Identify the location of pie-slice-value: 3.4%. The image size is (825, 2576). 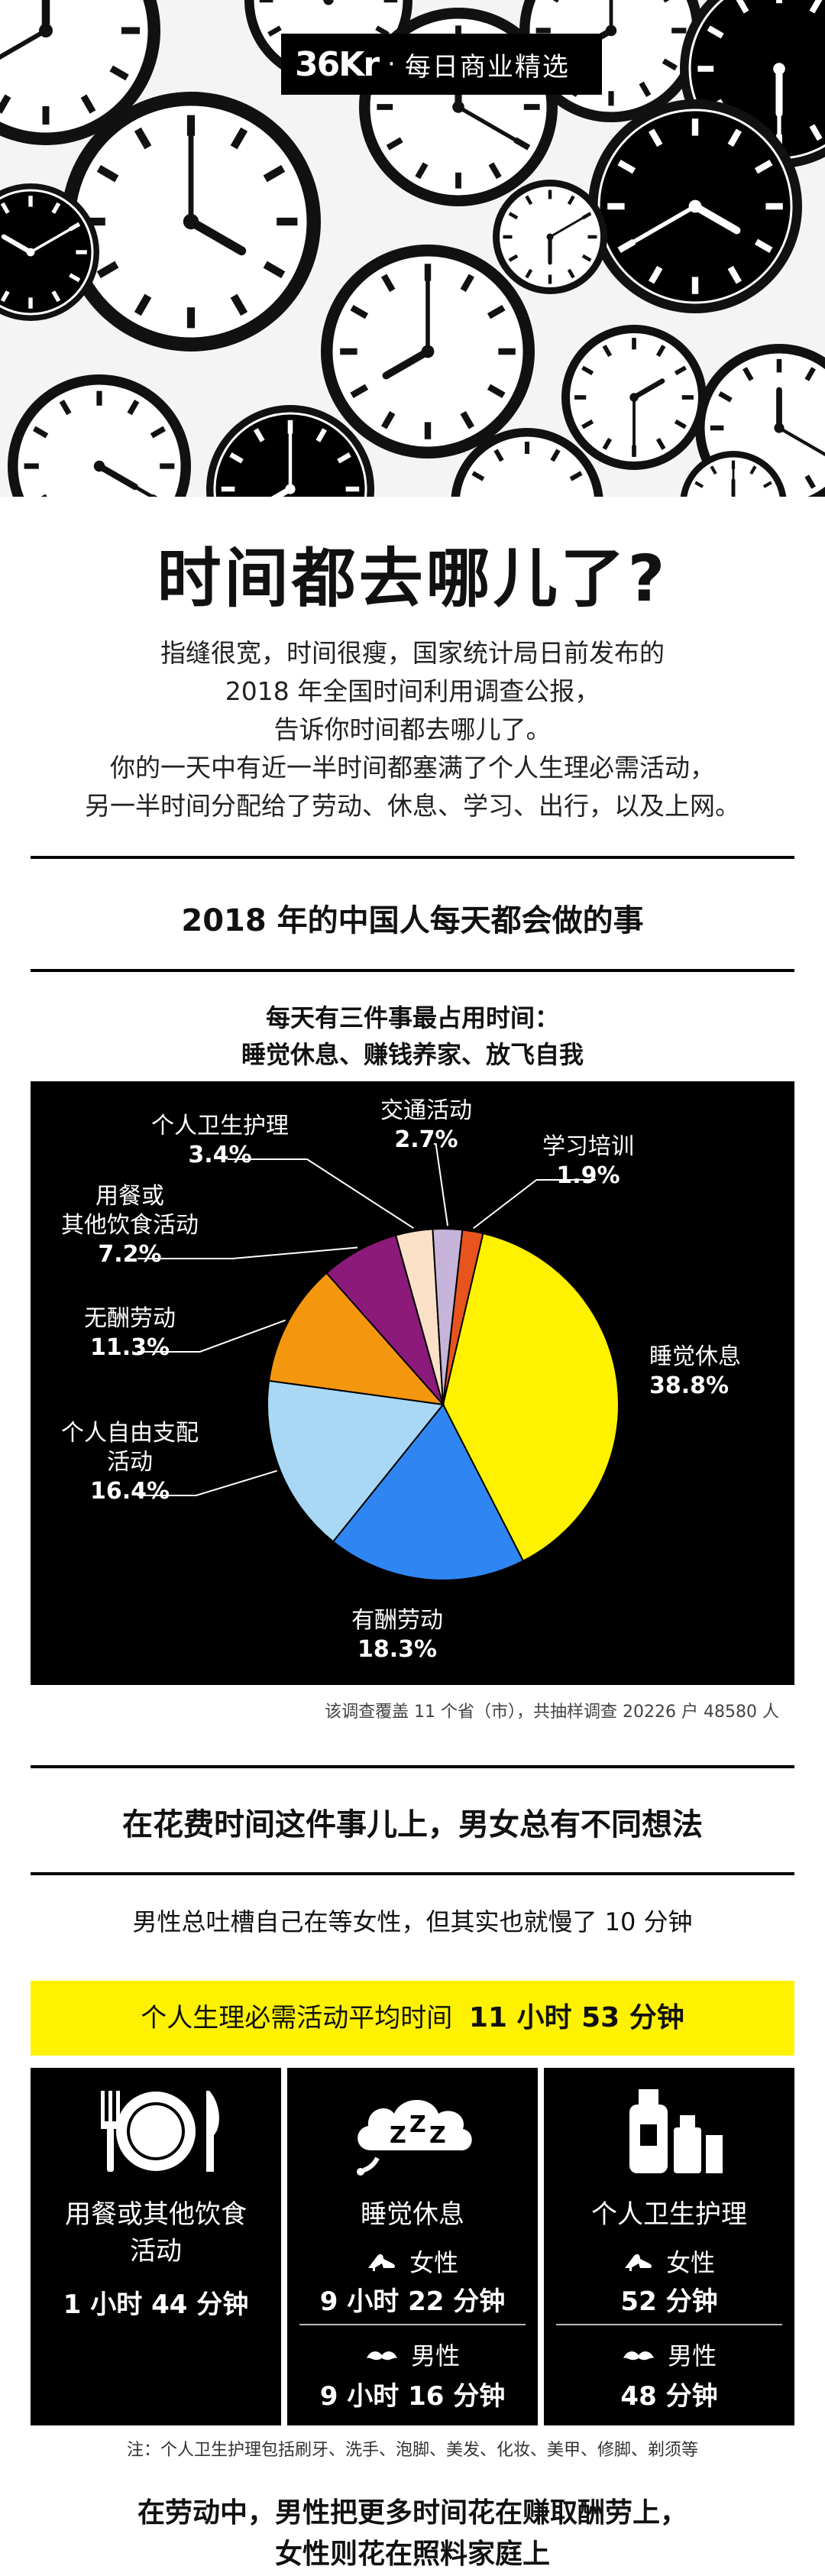
(219, 1155).